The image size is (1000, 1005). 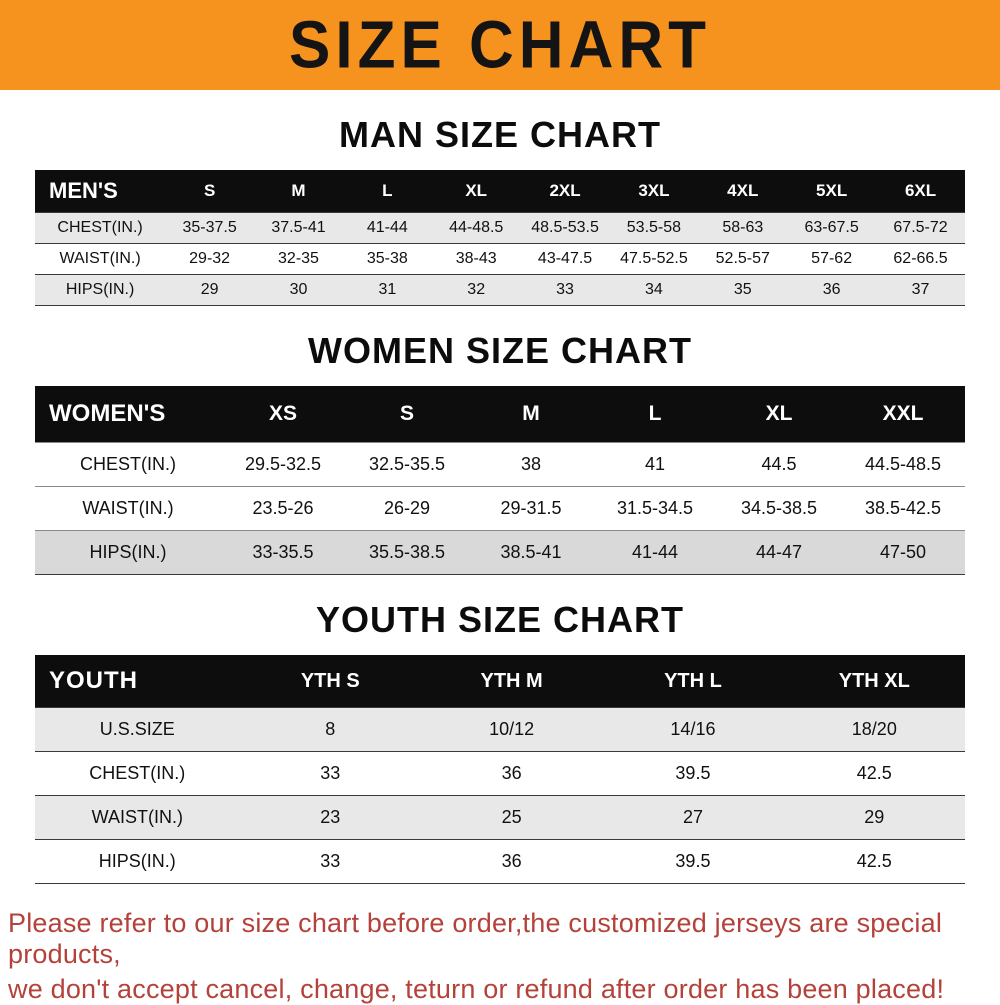 What do you see at coordinates (298, 289) in the screenshot?
I see `table-cell: 30` at bounding box center [298, 289].